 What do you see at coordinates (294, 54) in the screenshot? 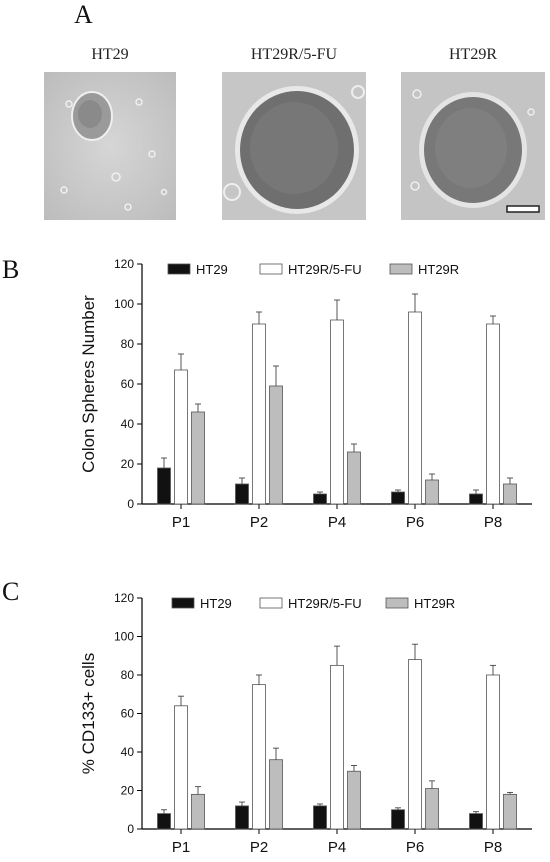
I see `image-caption-ht29r-5fu: HT29R/5-FU` at bounding box center [294, 54].